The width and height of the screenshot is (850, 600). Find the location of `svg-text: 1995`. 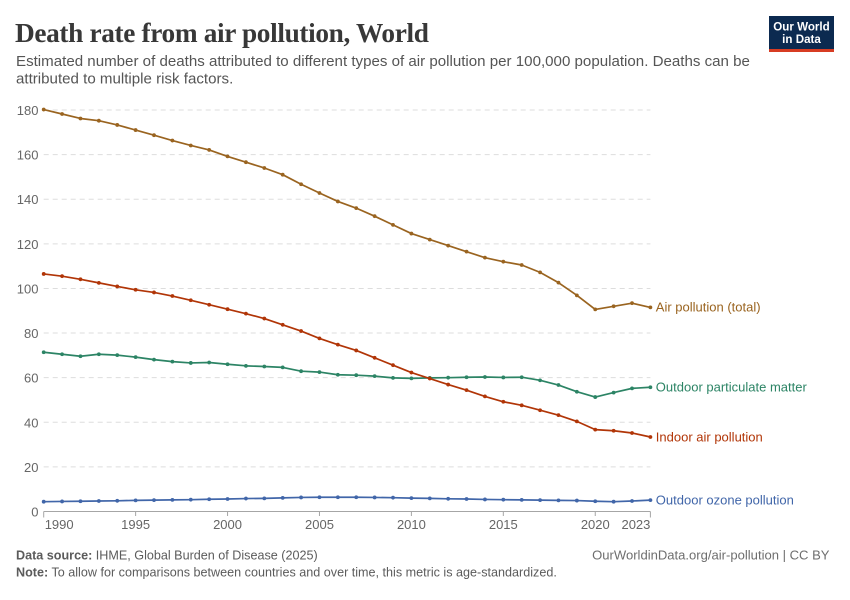

svg-text: 1995 is located at coordinates (135, 524).